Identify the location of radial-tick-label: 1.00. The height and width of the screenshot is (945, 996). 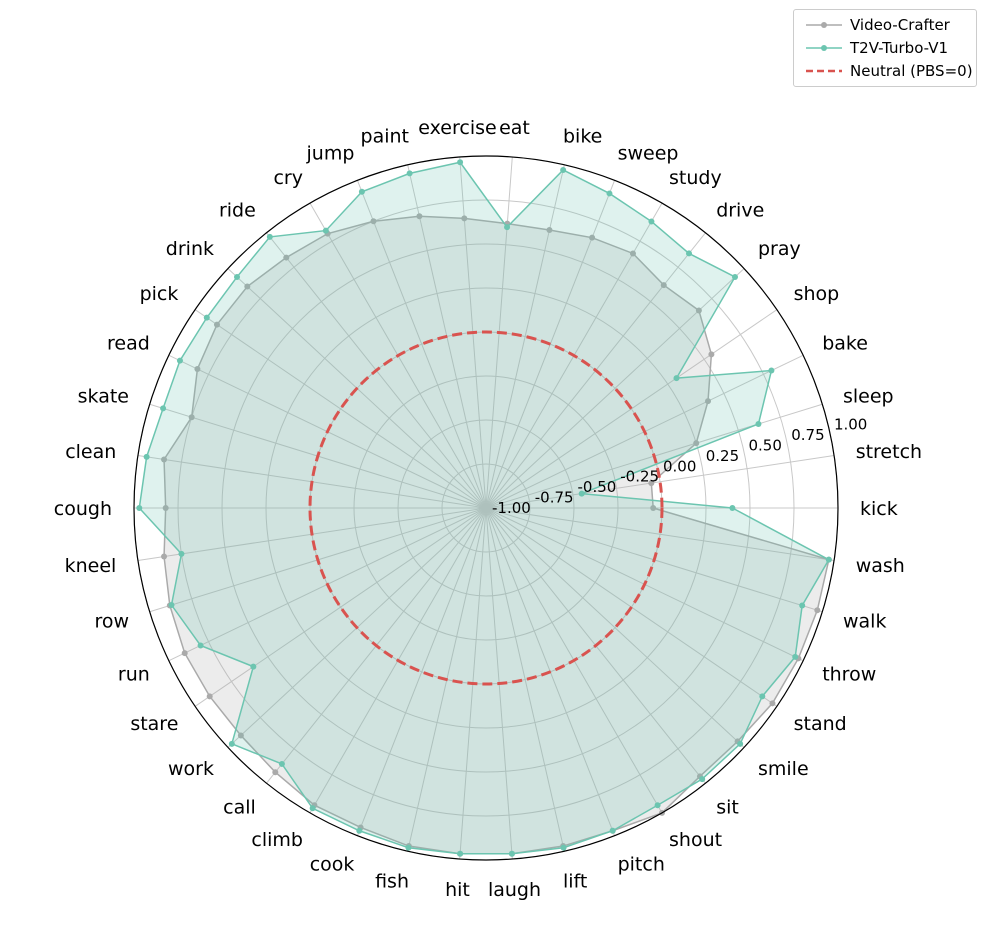
(850, 425).